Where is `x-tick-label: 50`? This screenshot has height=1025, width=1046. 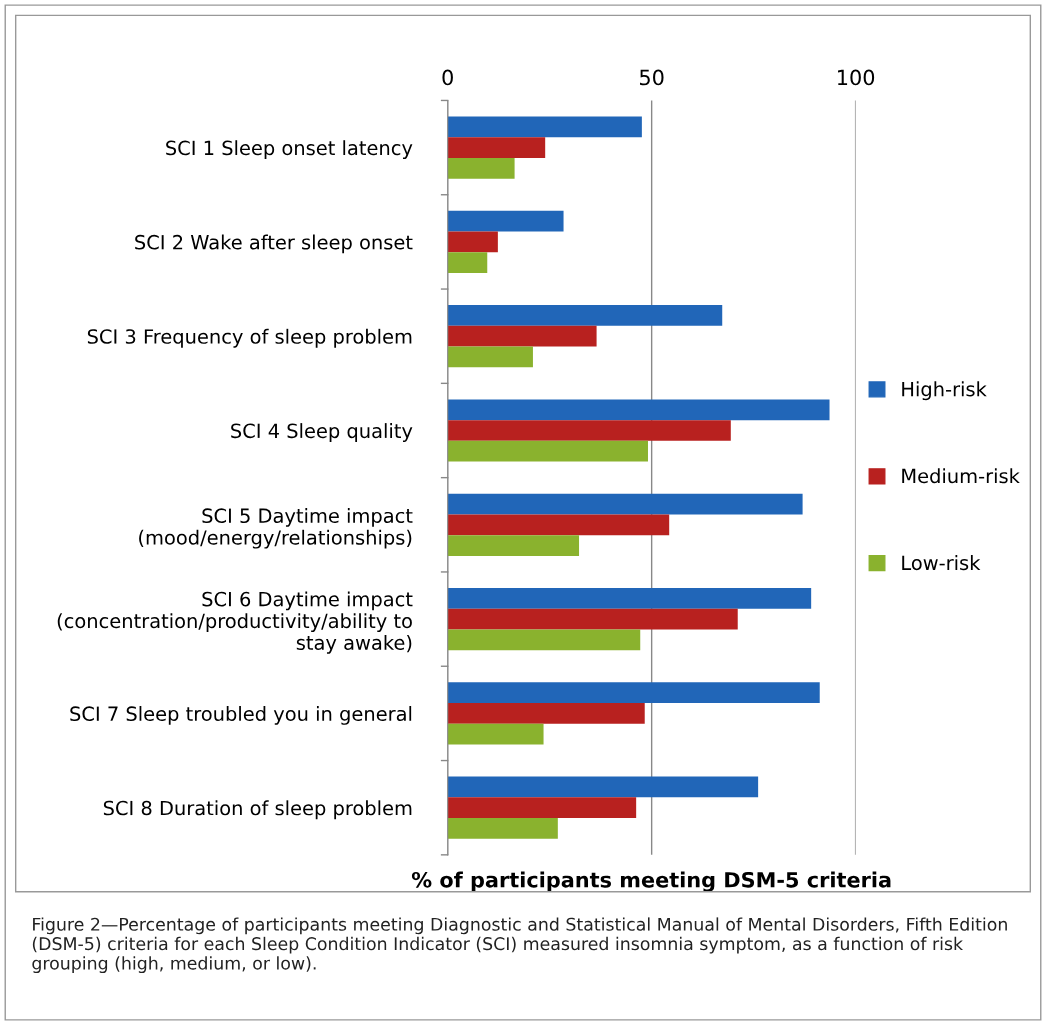
x-tick-label: 50 is located at coordinates (652, 77).